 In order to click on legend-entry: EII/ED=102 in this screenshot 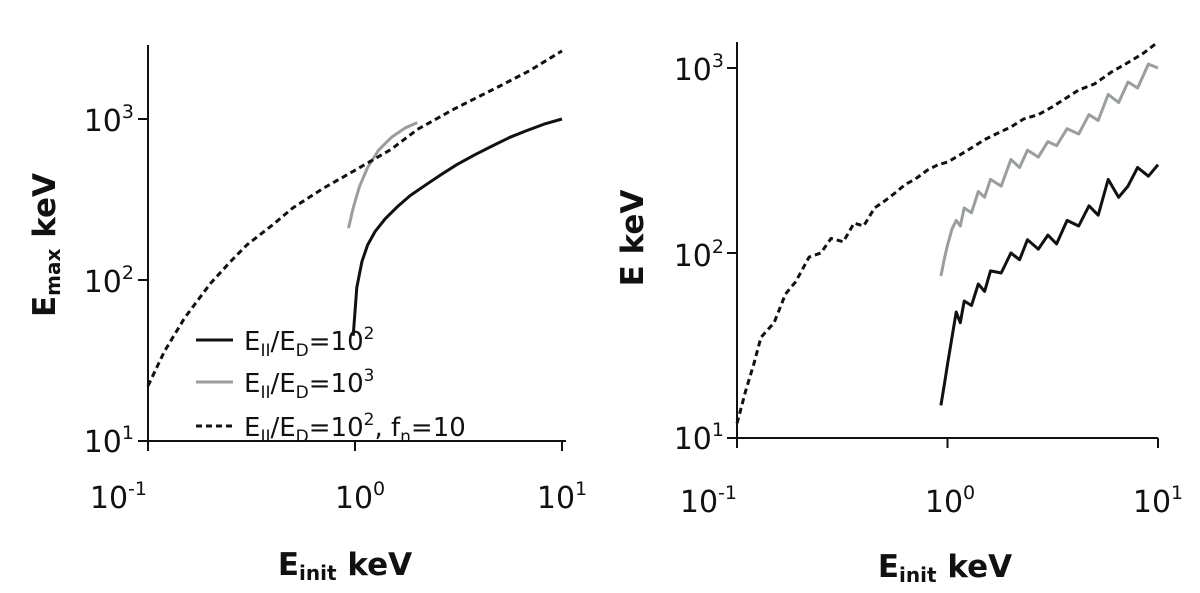, I will do `click(285, 342)`.